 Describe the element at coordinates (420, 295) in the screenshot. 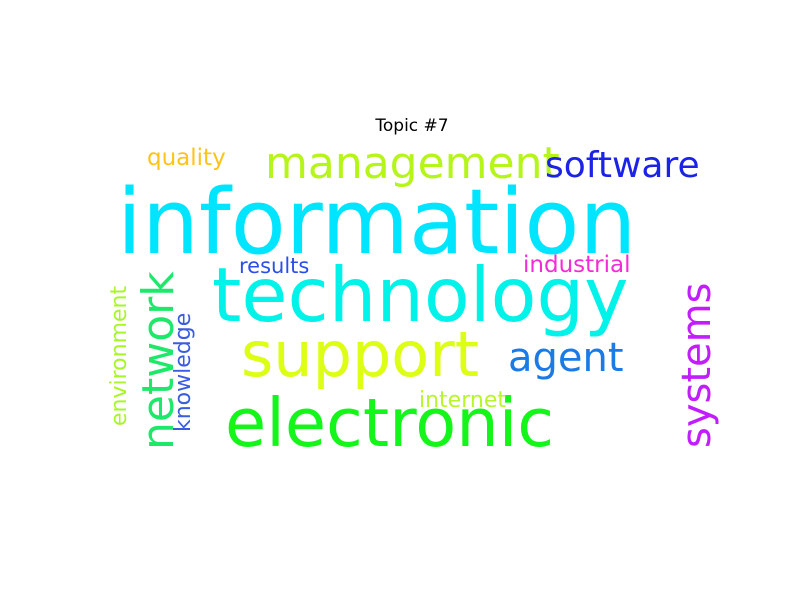

I see `word-technology: technology` at that location.